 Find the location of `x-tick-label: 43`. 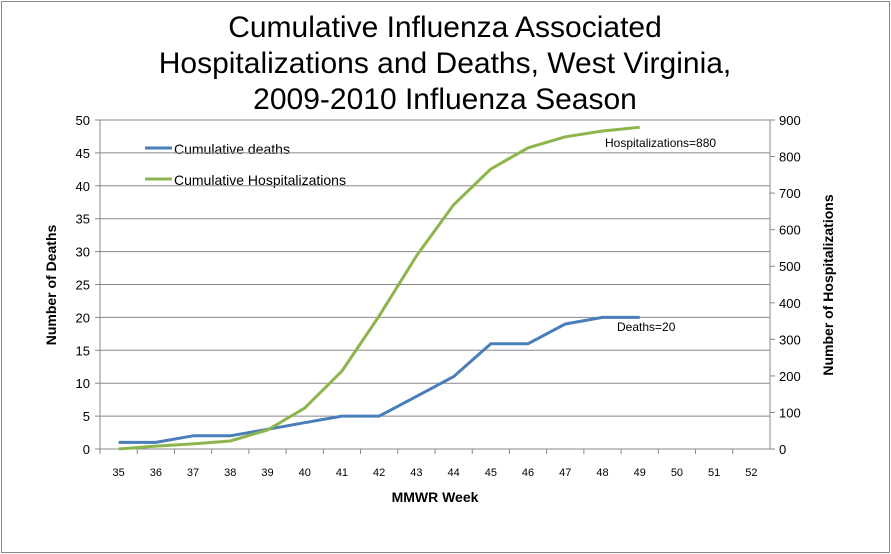

x-tick-label: 43 is located at coordinates (416, 473).